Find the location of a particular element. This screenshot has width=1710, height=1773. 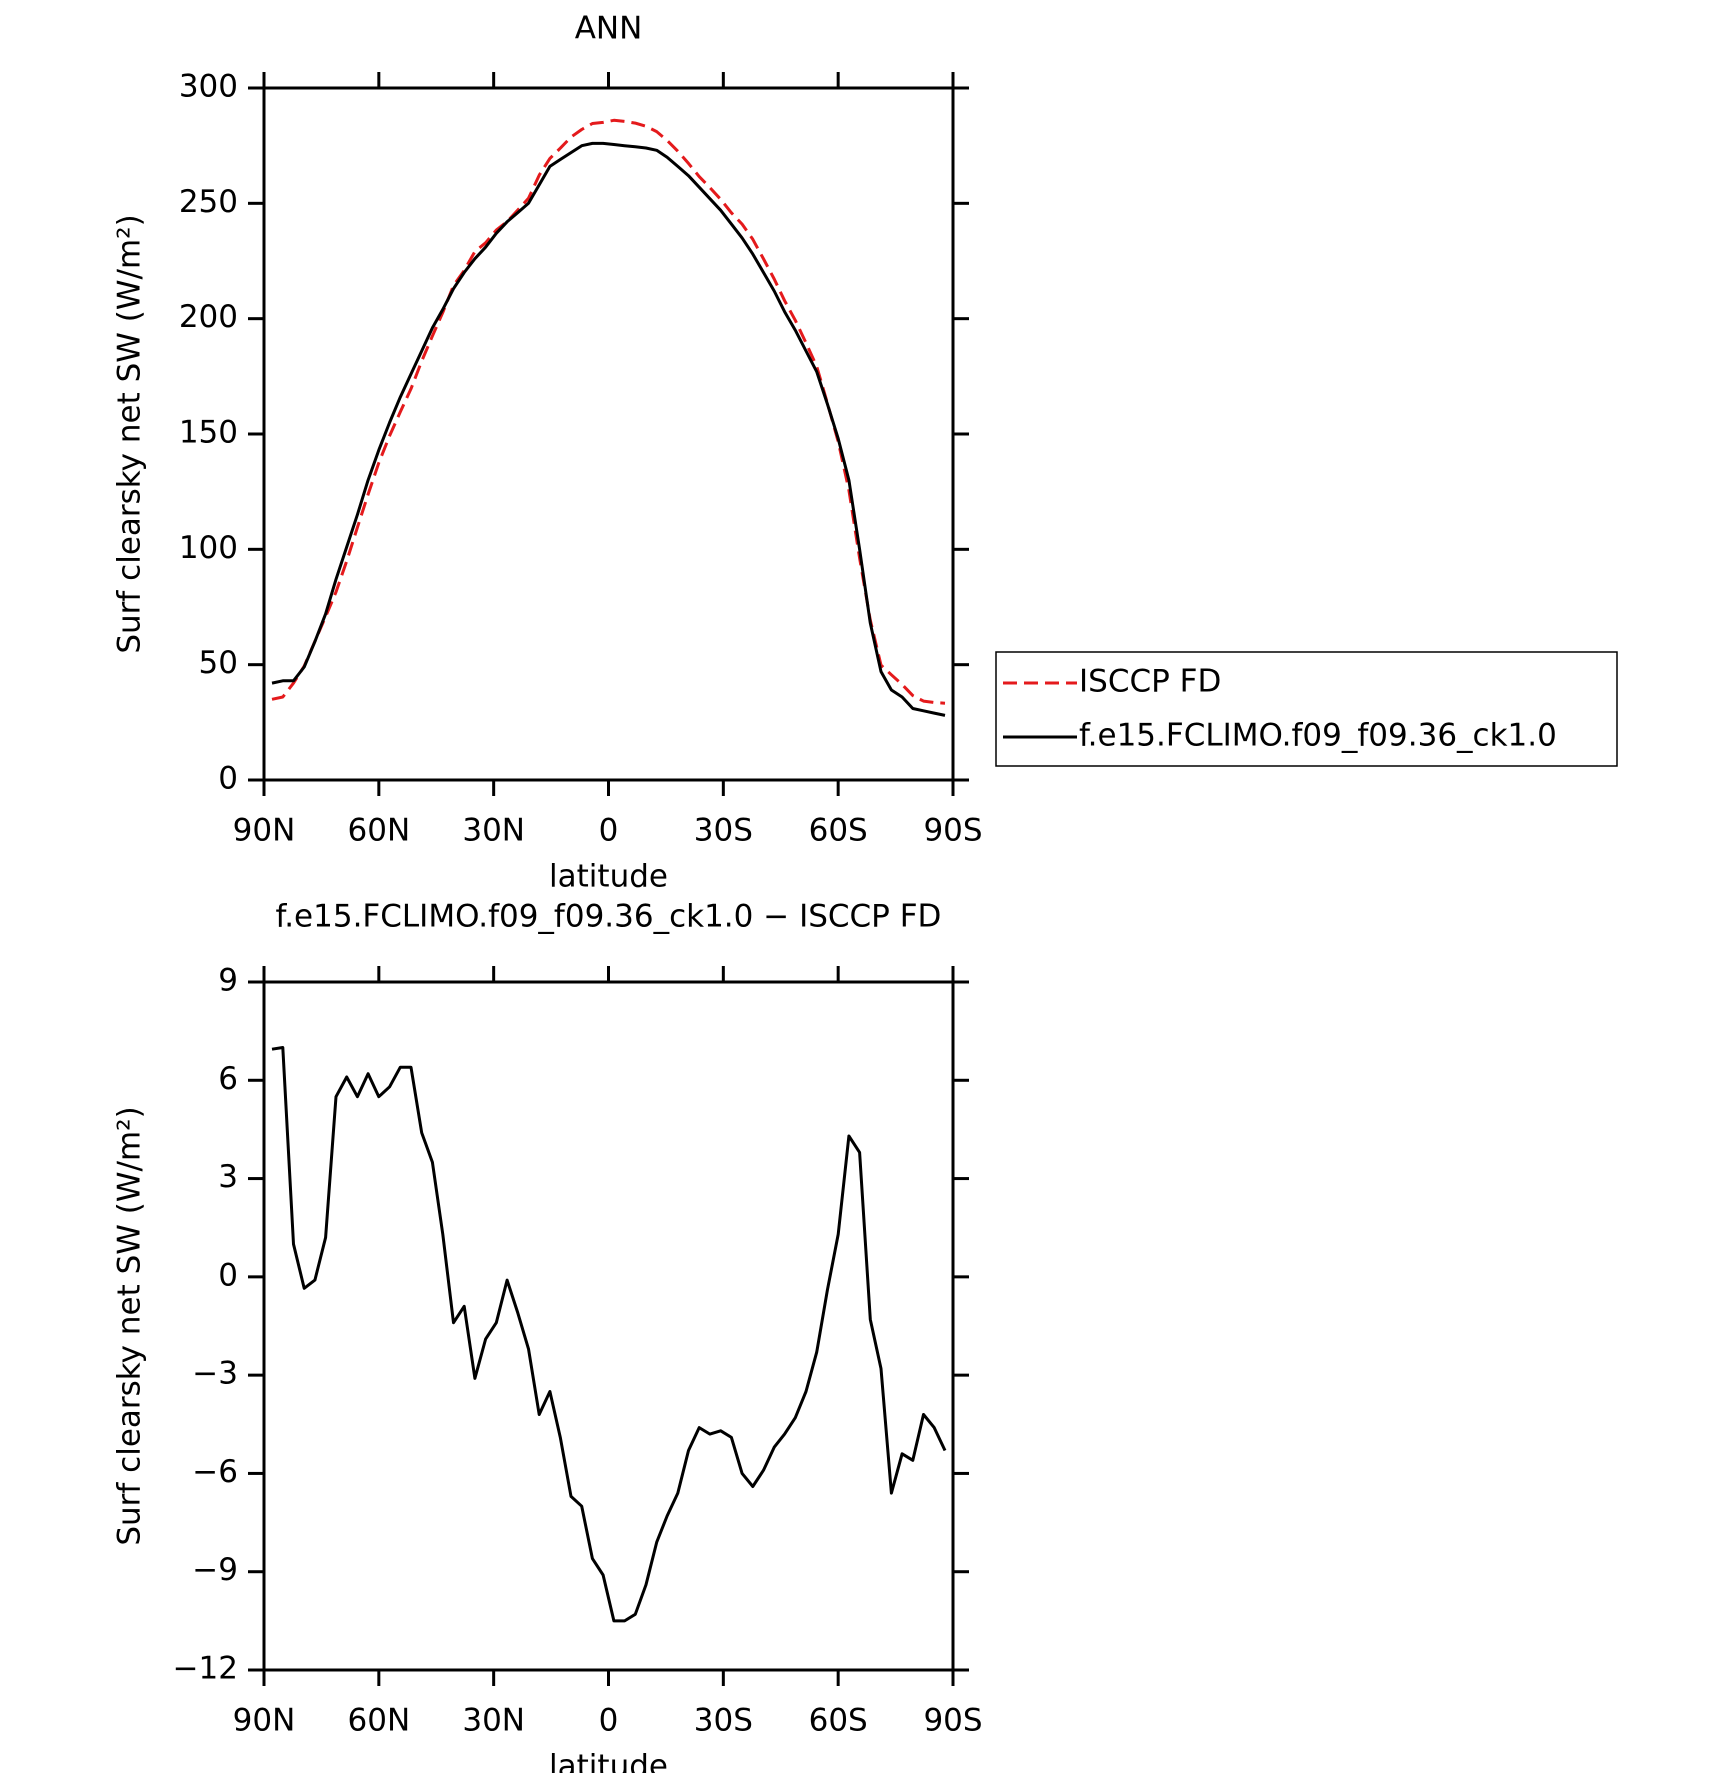

y-tick-label: 50 is located at coordinates (218, 663).